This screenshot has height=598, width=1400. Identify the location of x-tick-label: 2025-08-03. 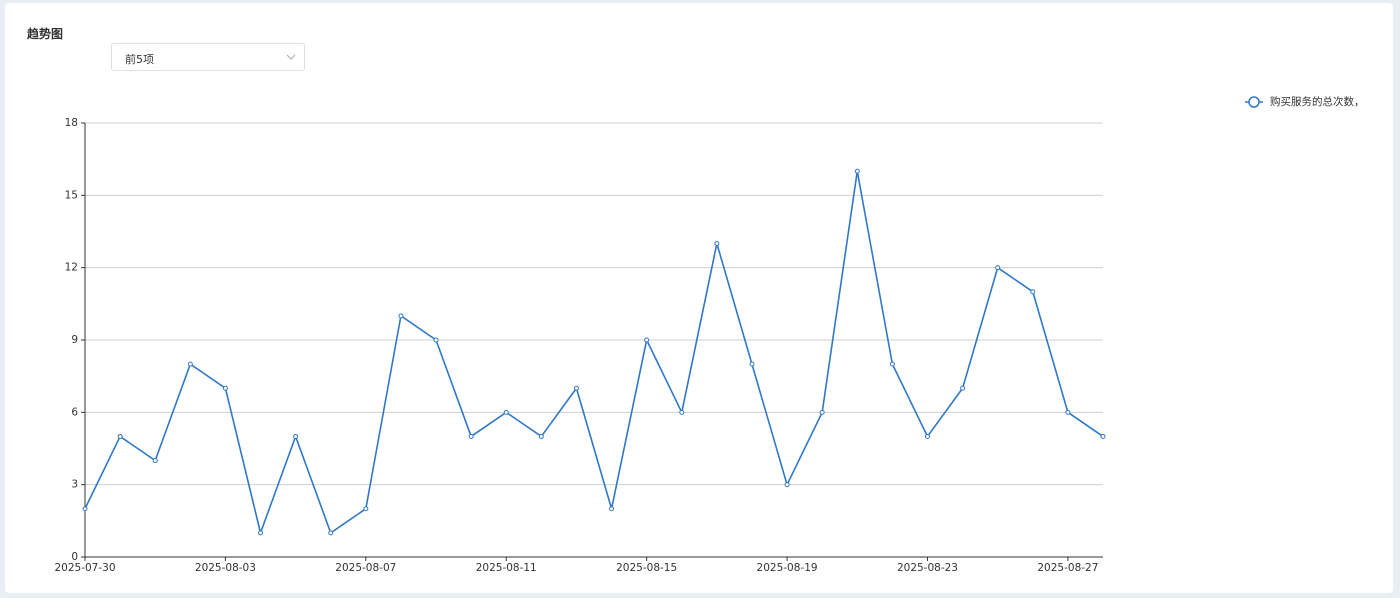
(225, 568).